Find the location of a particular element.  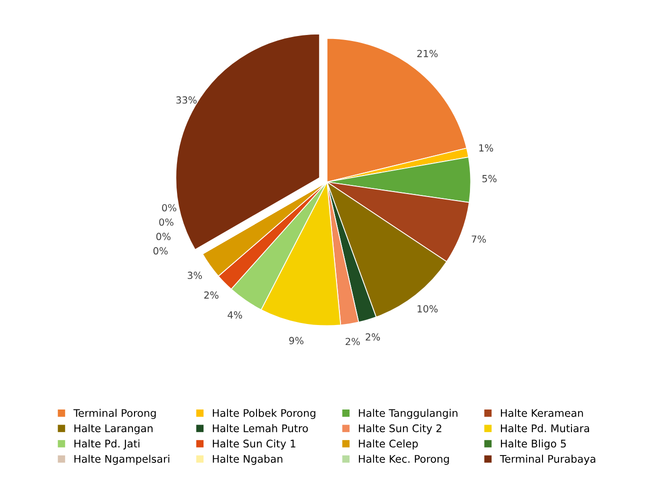

data-label: 5% is located at coordinates (489, 178).